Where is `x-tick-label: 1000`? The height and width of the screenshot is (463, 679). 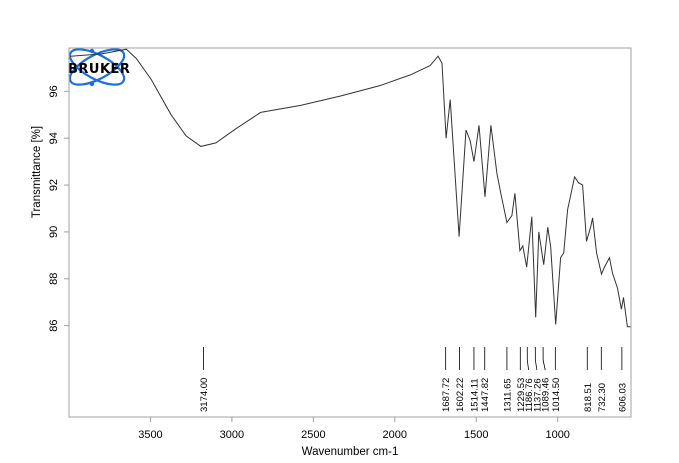
x-tick-label: 1000 is located at coordinates (557, 435).